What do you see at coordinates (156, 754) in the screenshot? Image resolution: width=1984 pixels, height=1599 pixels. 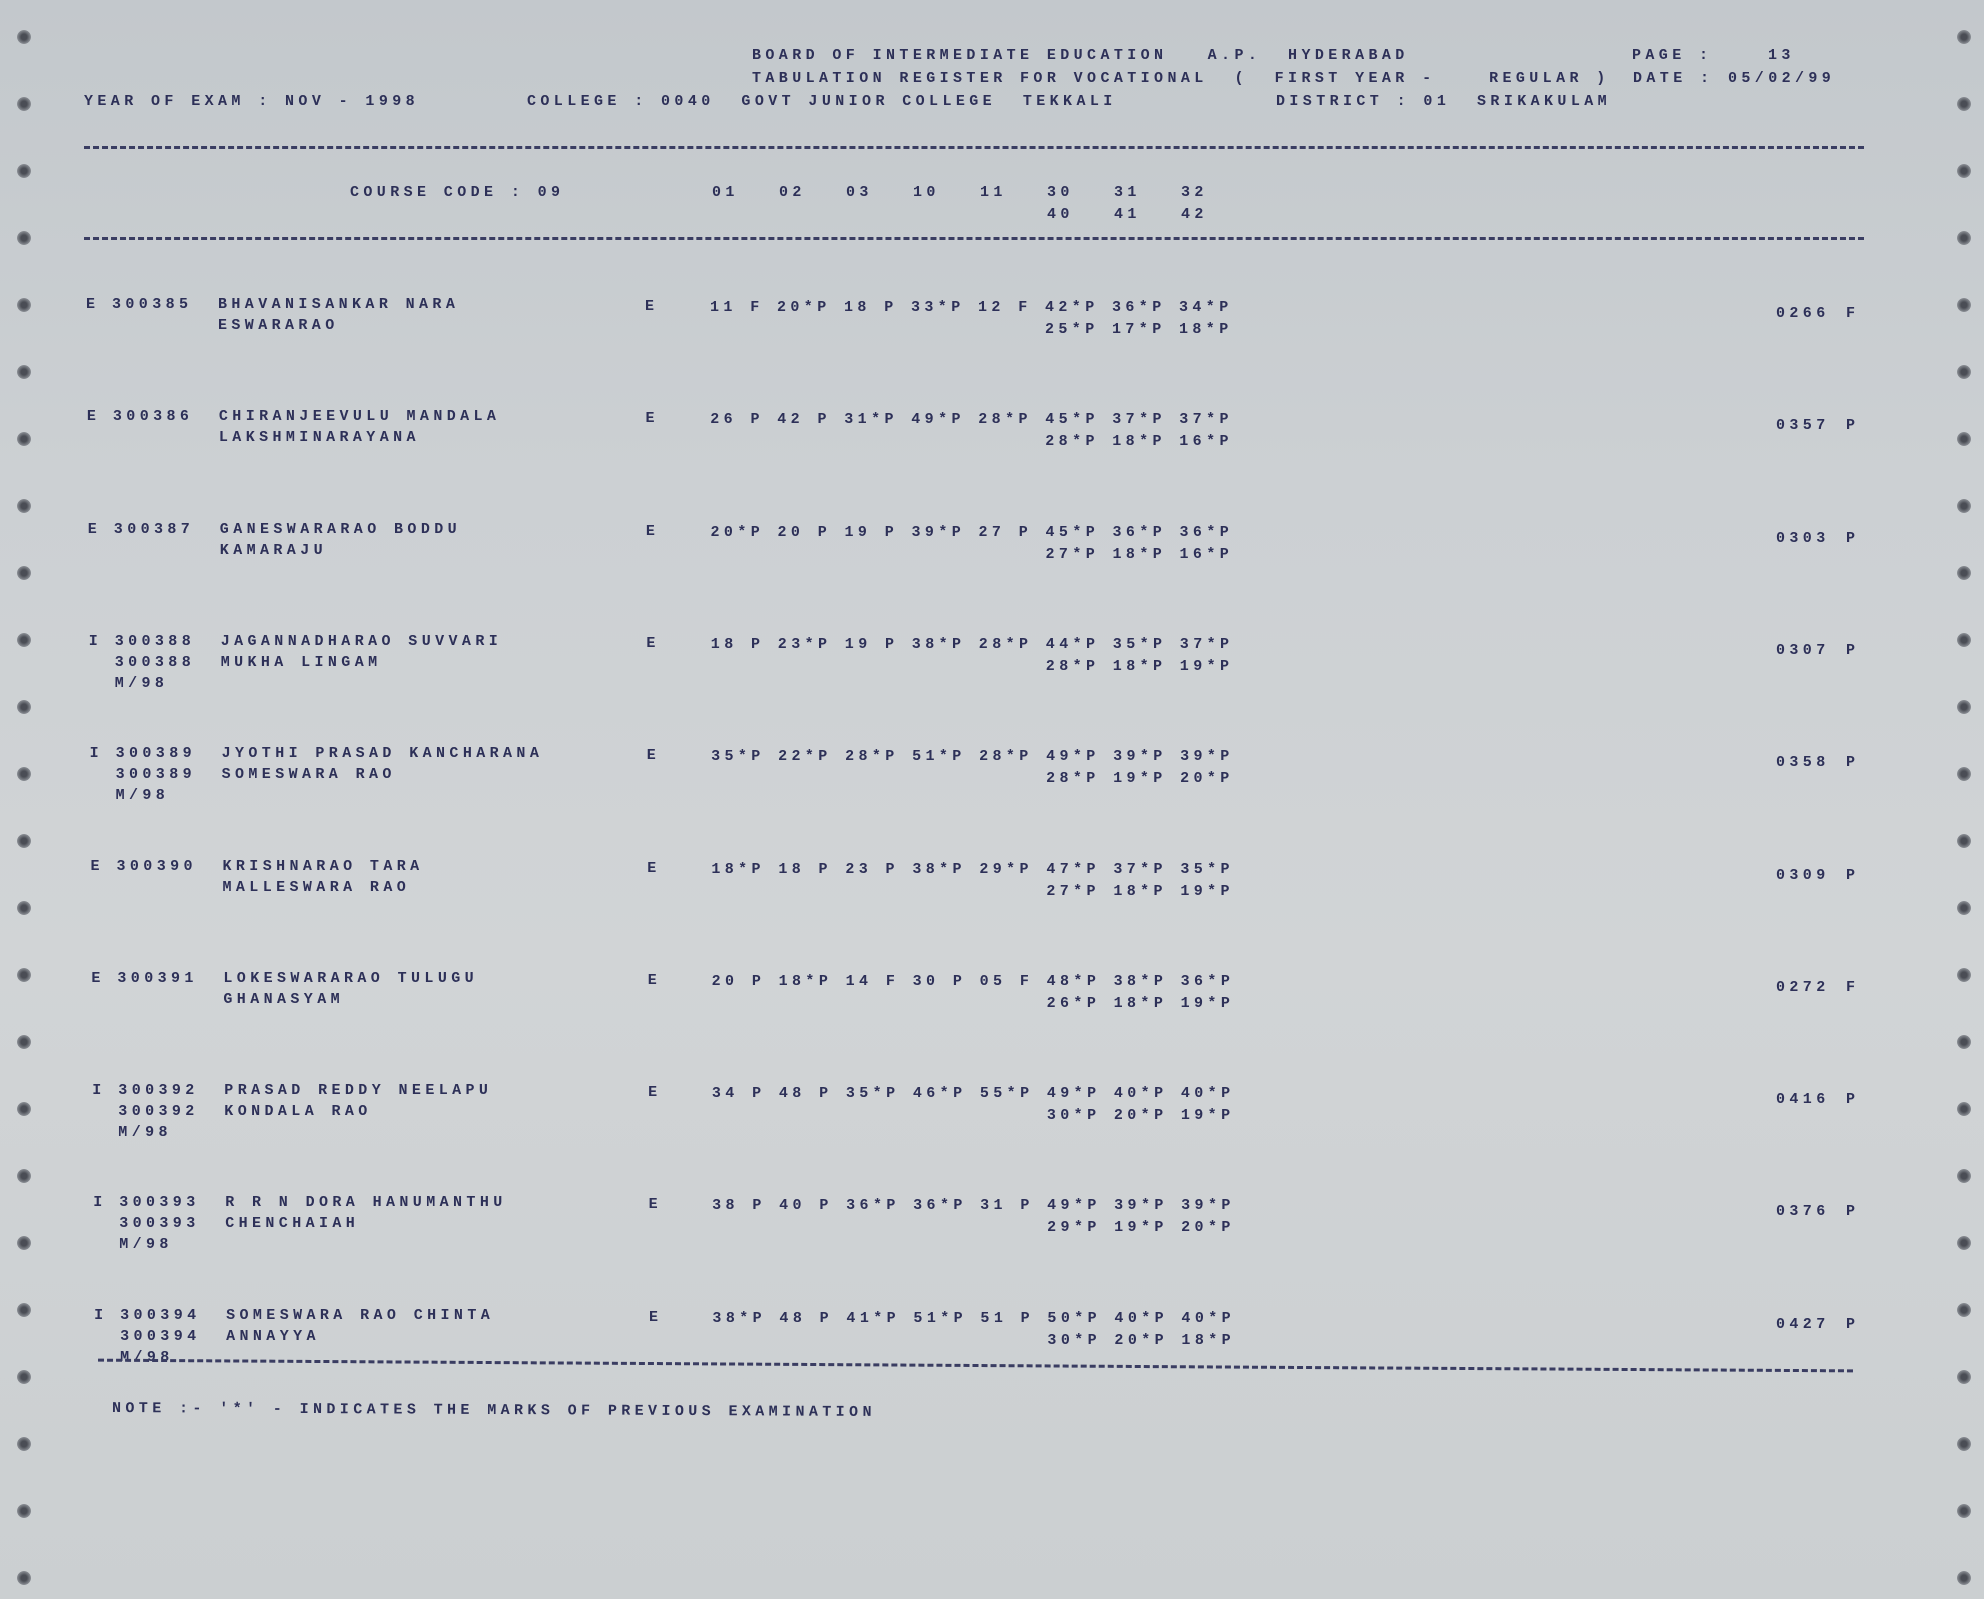 I see `roll-number: 300389` at bounding box center [156, 754].